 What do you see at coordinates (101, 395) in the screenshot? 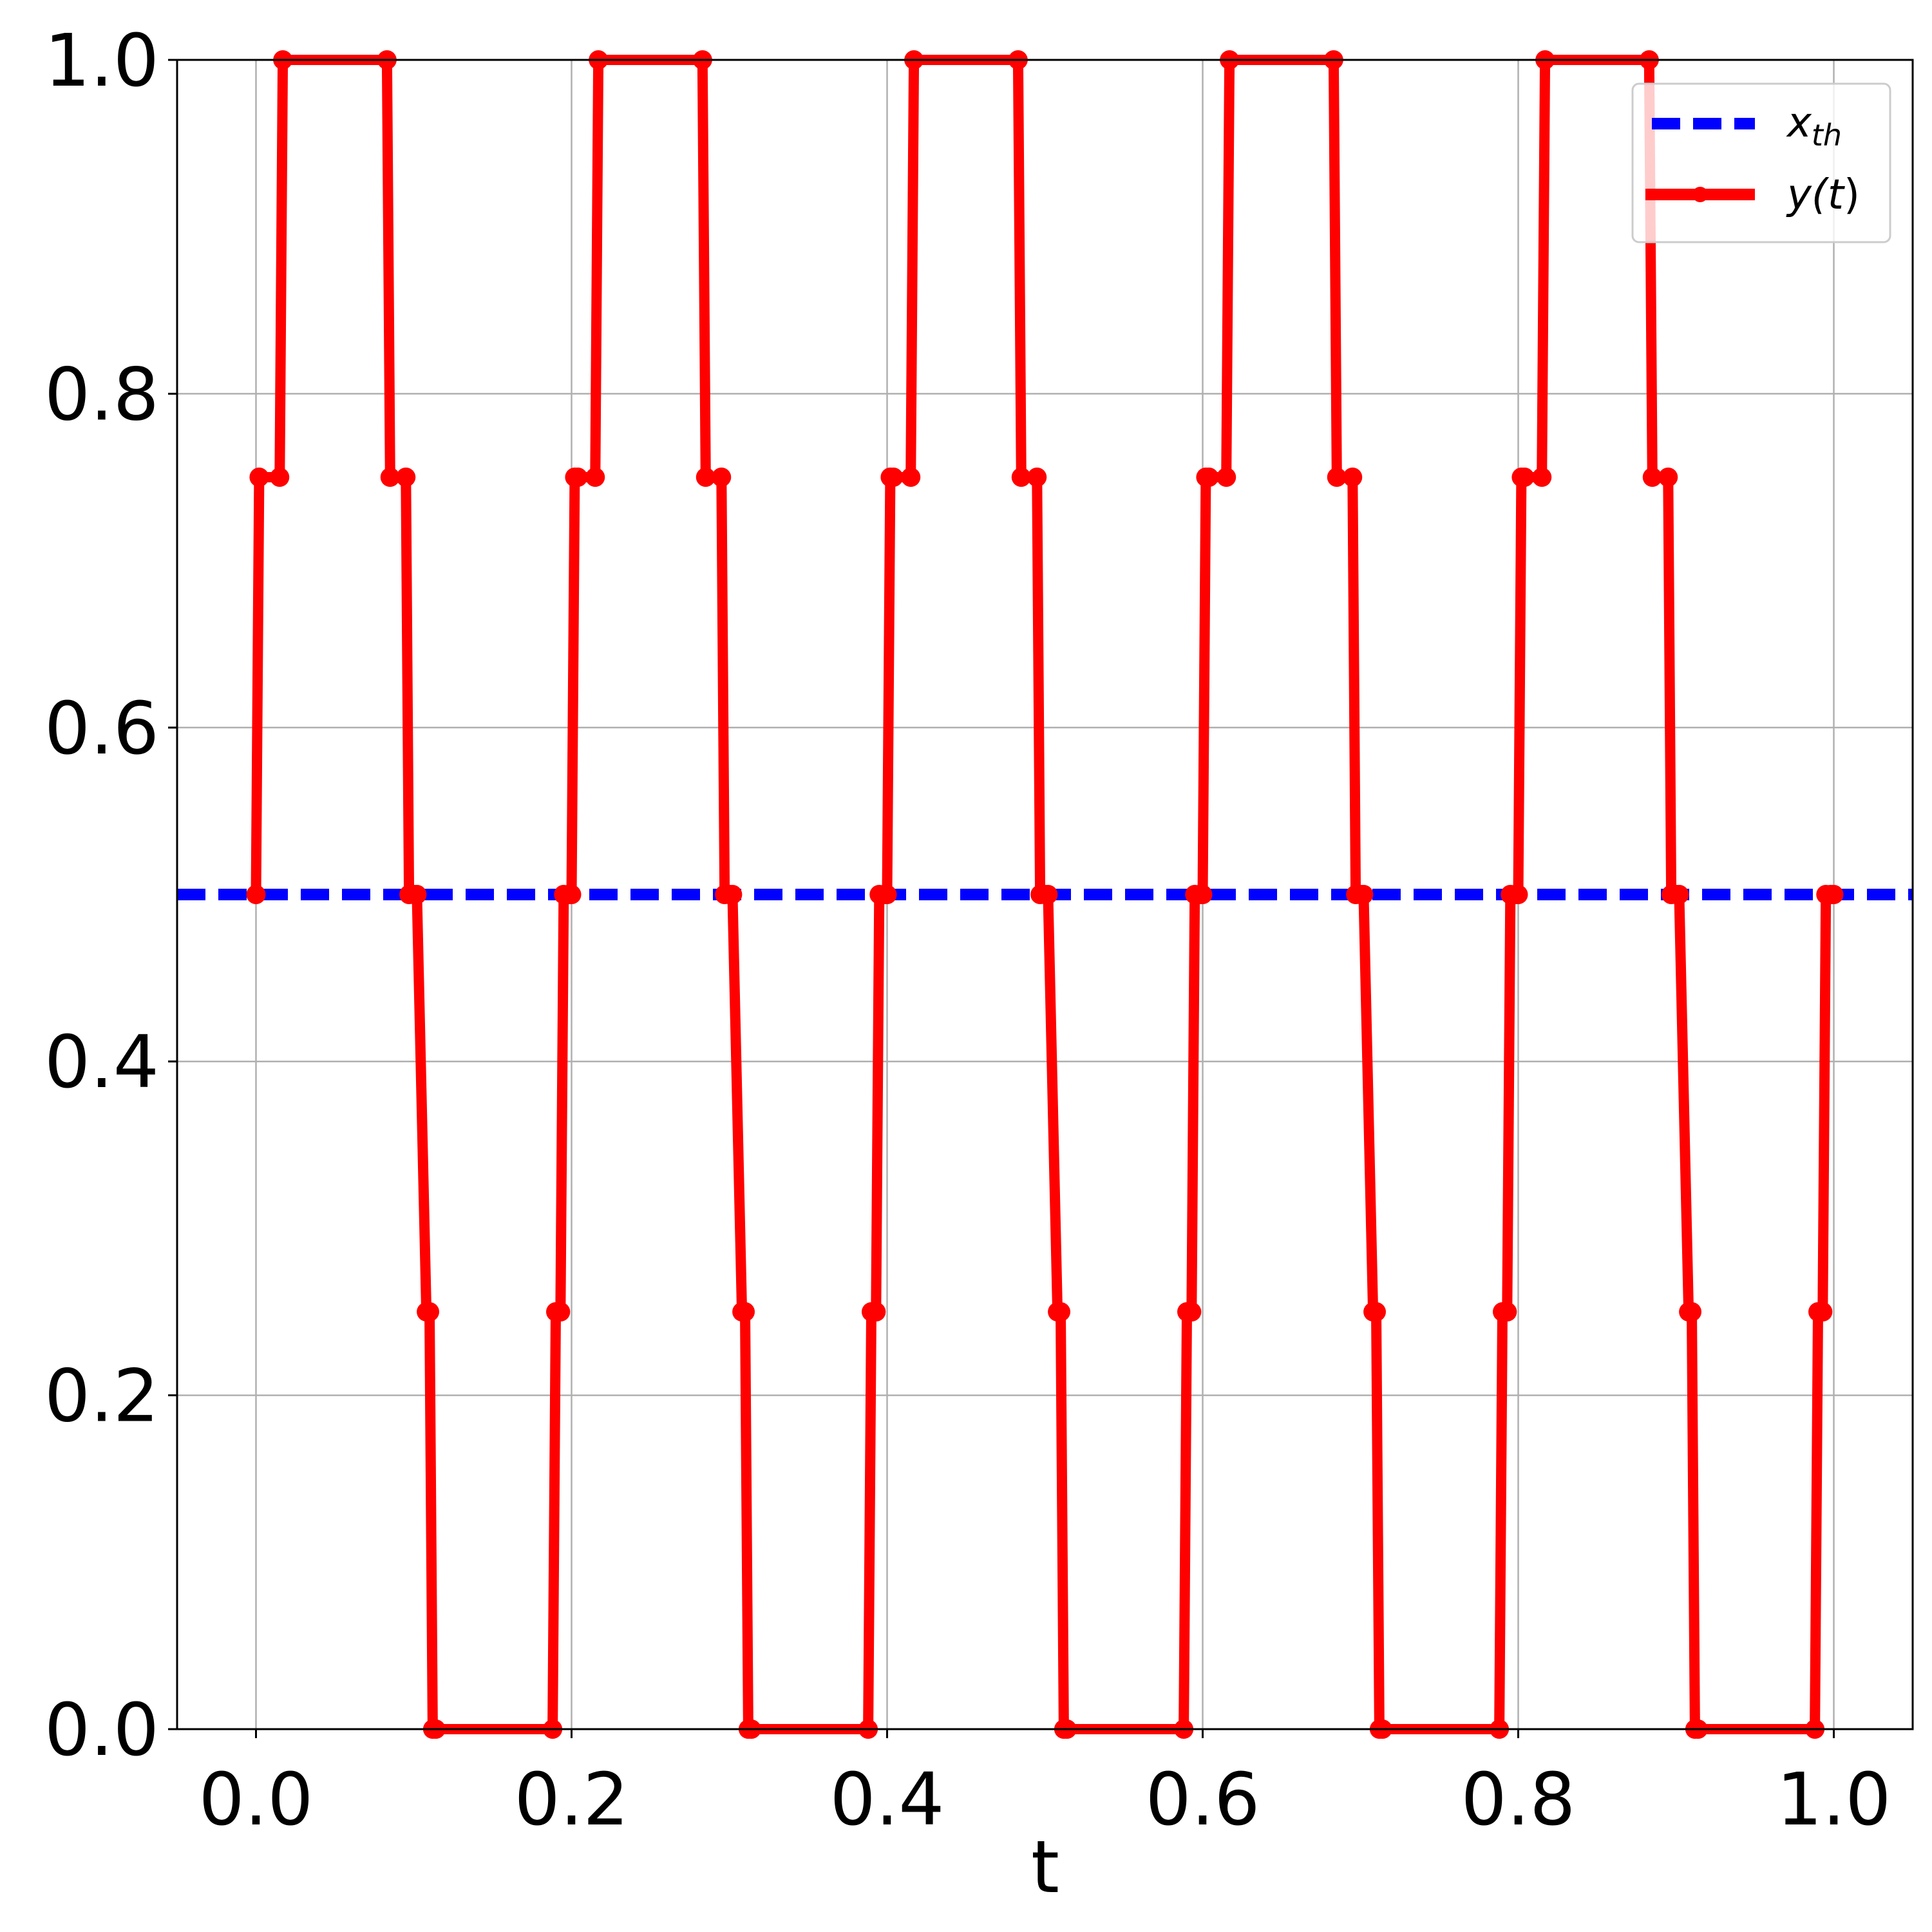
I see `y-tick-label-4: 0.8` at bounding box center [101, 395].